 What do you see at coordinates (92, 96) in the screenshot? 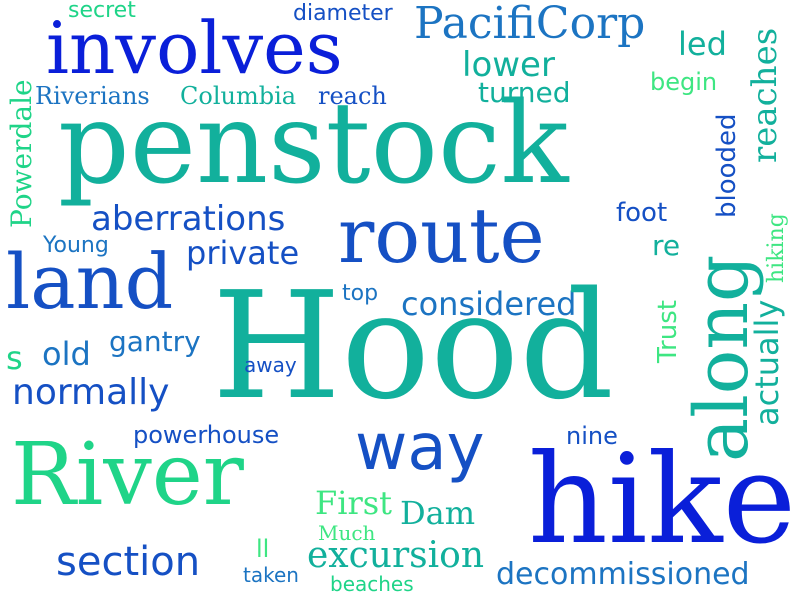
I see `word-riverians: Riverians` at bounding box center [92, 96].